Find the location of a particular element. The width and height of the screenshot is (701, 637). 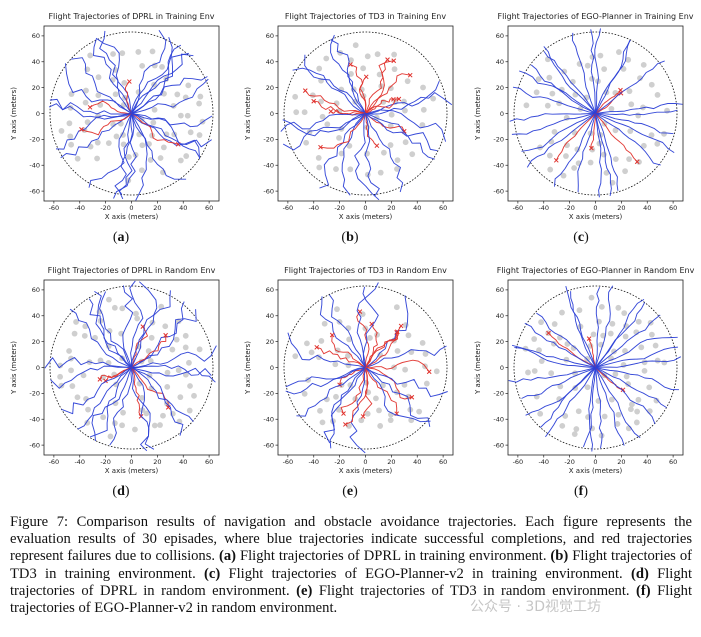

x-tick-label: 0 is located at coordinates (595, 462).